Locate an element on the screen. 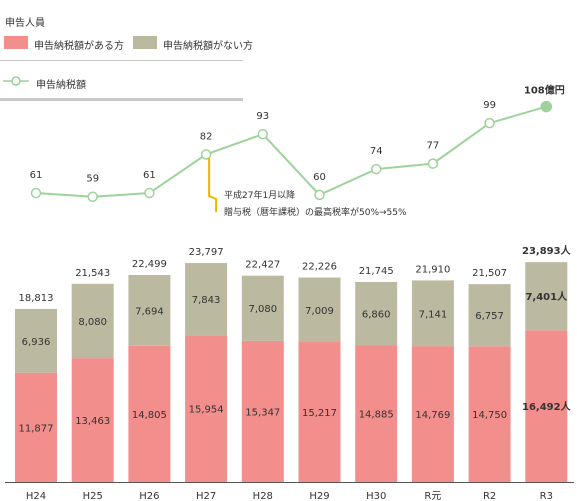 Image resolution: width=577 pixels, height=501 pixels. bar-label-with-tax: 13,463 is located at coordinates (92, 421).